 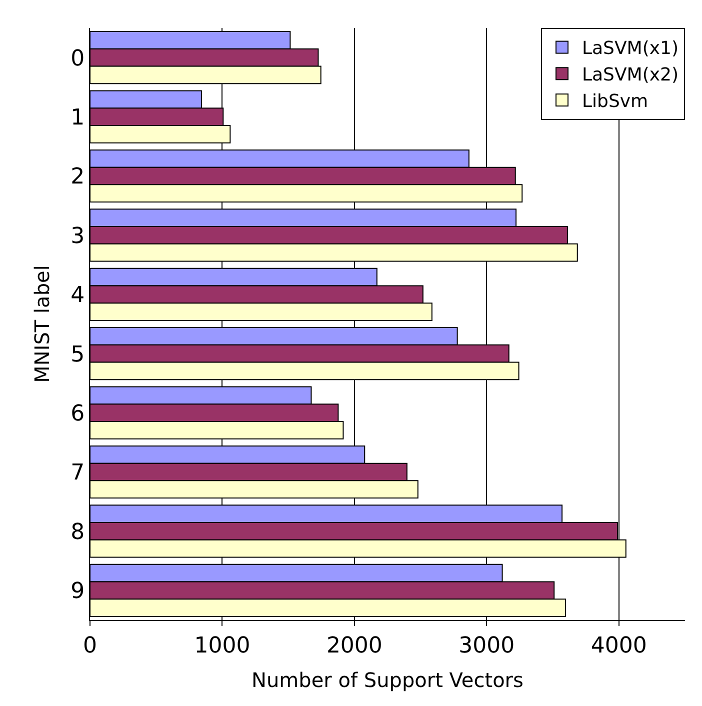 What do you see at coordinates (42, 324) in the screenshot?
I see `y-axis-title: MNIST label` at bounding box center [42, 324].